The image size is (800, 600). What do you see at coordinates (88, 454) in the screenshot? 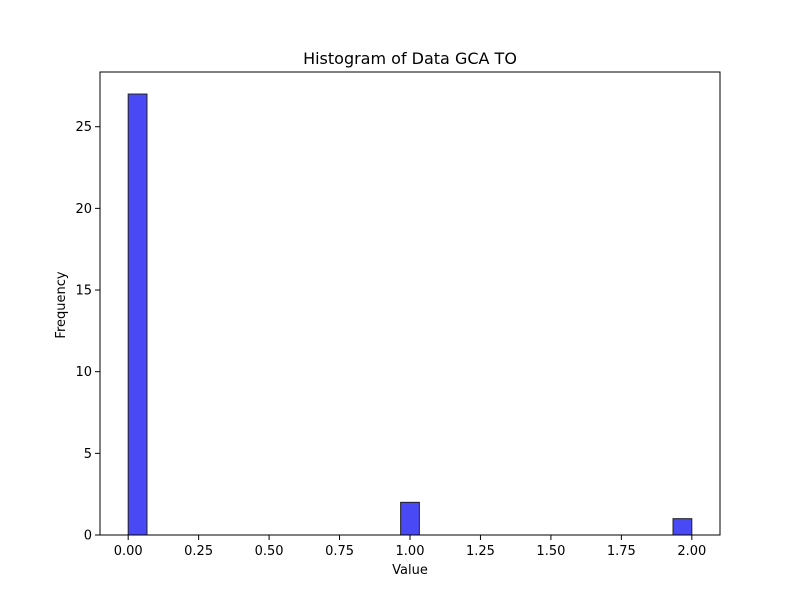
I see `y-tick-label: 5` at bounding box center [88, 454].